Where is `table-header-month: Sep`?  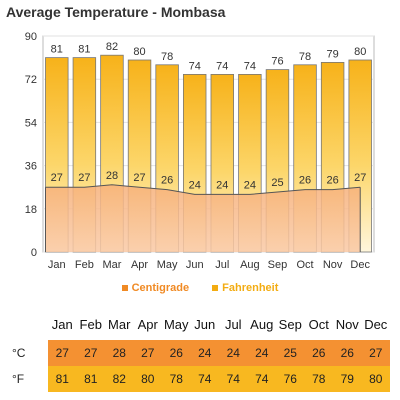
table-header-month: Sep is located at coordinates (290, 324).